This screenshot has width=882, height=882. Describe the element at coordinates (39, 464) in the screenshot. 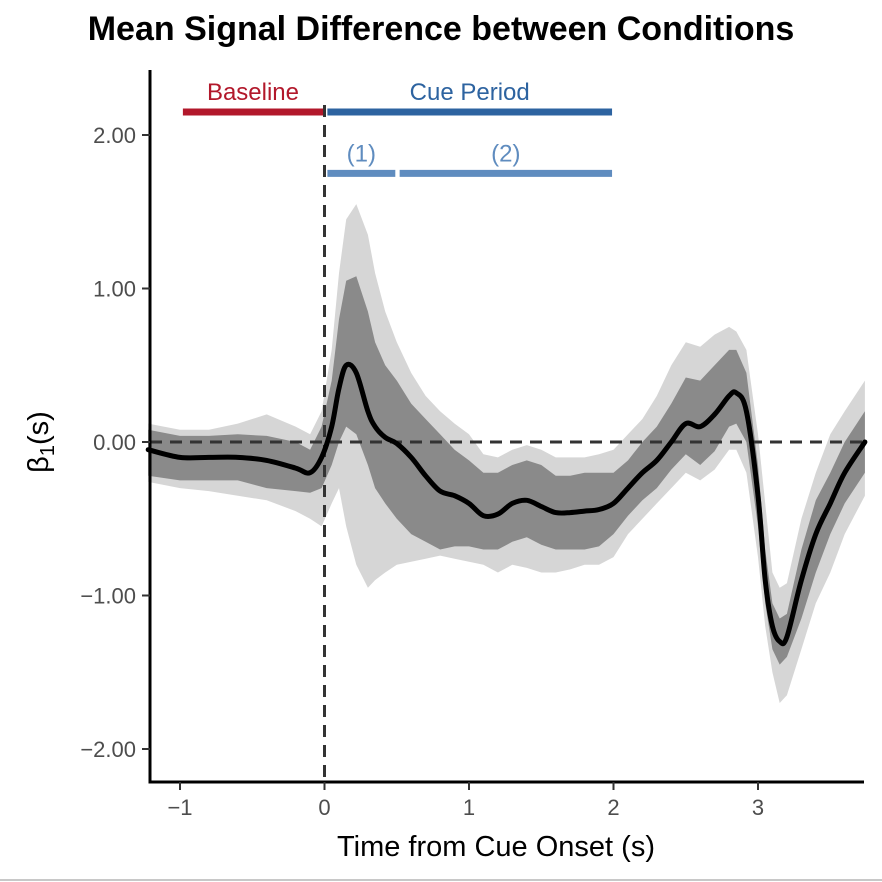

I see `y-axis-title-main: β` at that location.